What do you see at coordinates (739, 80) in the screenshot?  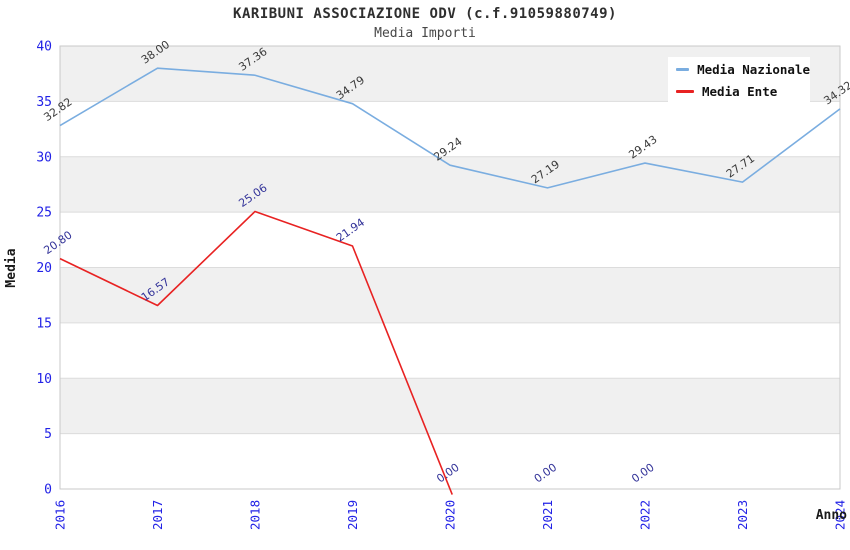 I see `legend: Media Nazionale Media Ente` at bounding box center [739, 80].